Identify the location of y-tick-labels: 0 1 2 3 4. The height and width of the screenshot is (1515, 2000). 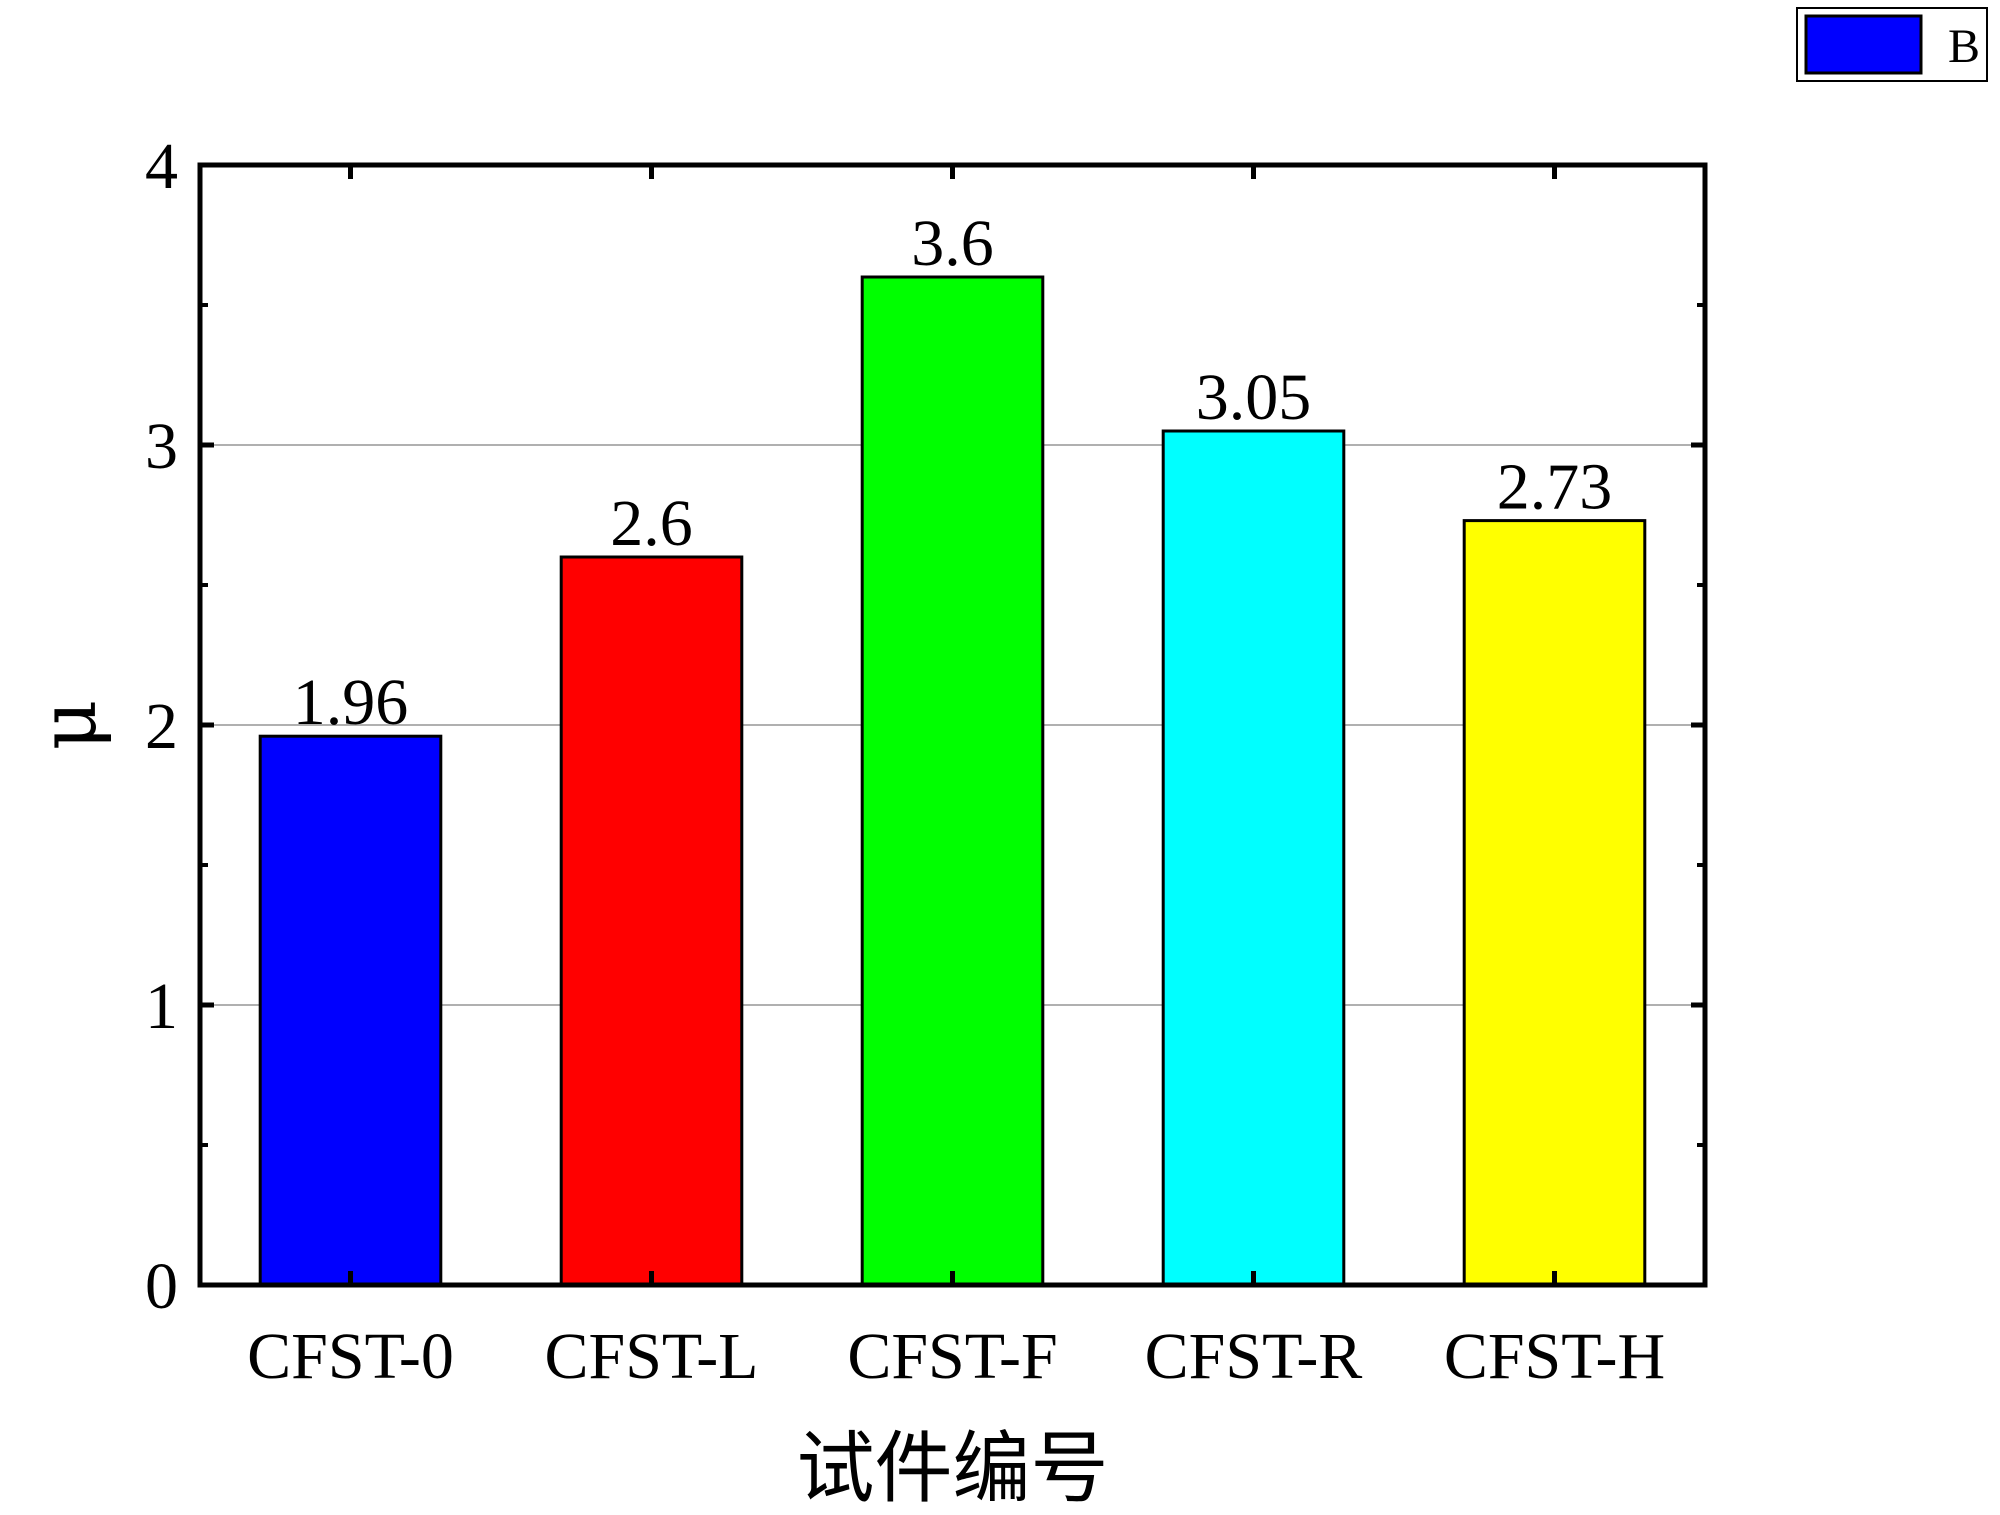
(161, 726).